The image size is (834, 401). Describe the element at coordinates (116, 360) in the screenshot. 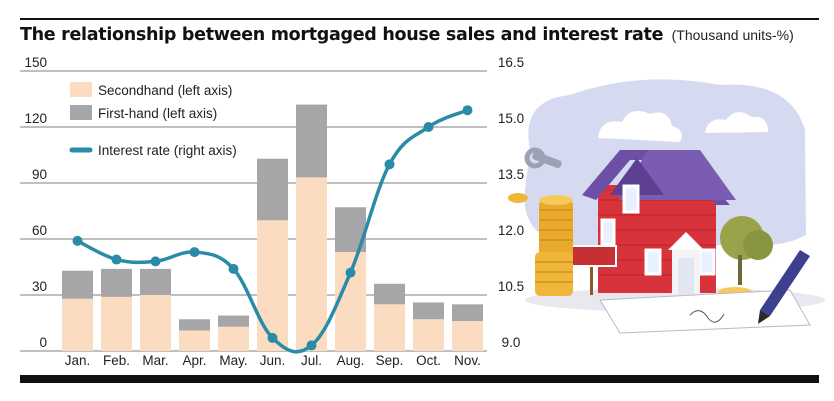

I see `category-label: Feb.` at that location.